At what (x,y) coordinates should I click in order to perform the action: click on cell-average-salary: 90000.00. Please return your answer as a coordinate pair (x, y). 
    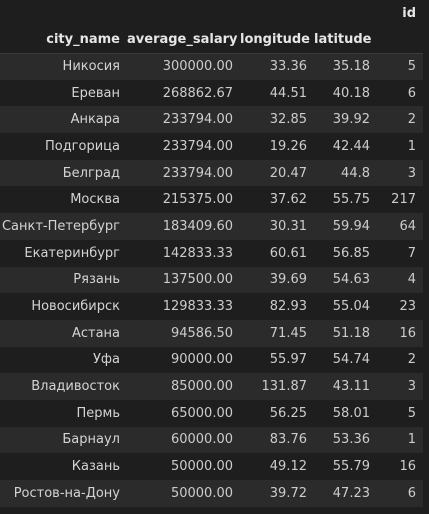
    Looking at the image, I should click on (183, 360).